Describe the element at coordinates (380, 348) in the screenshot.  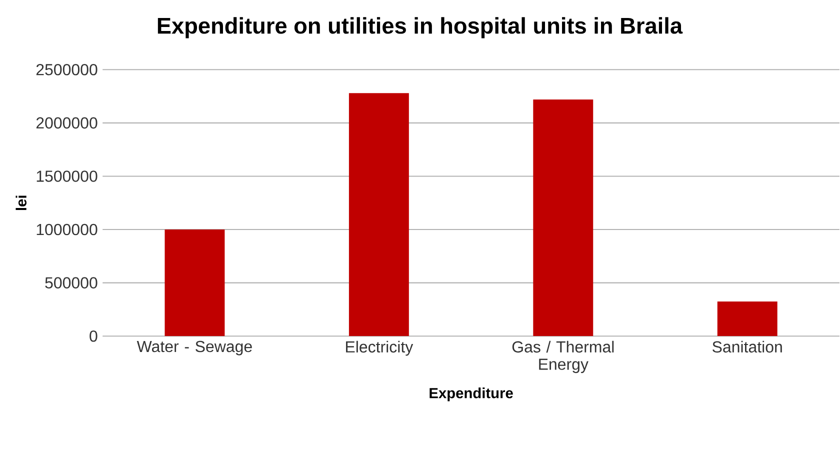
I see `x-tick-label: Electricity` at that location.